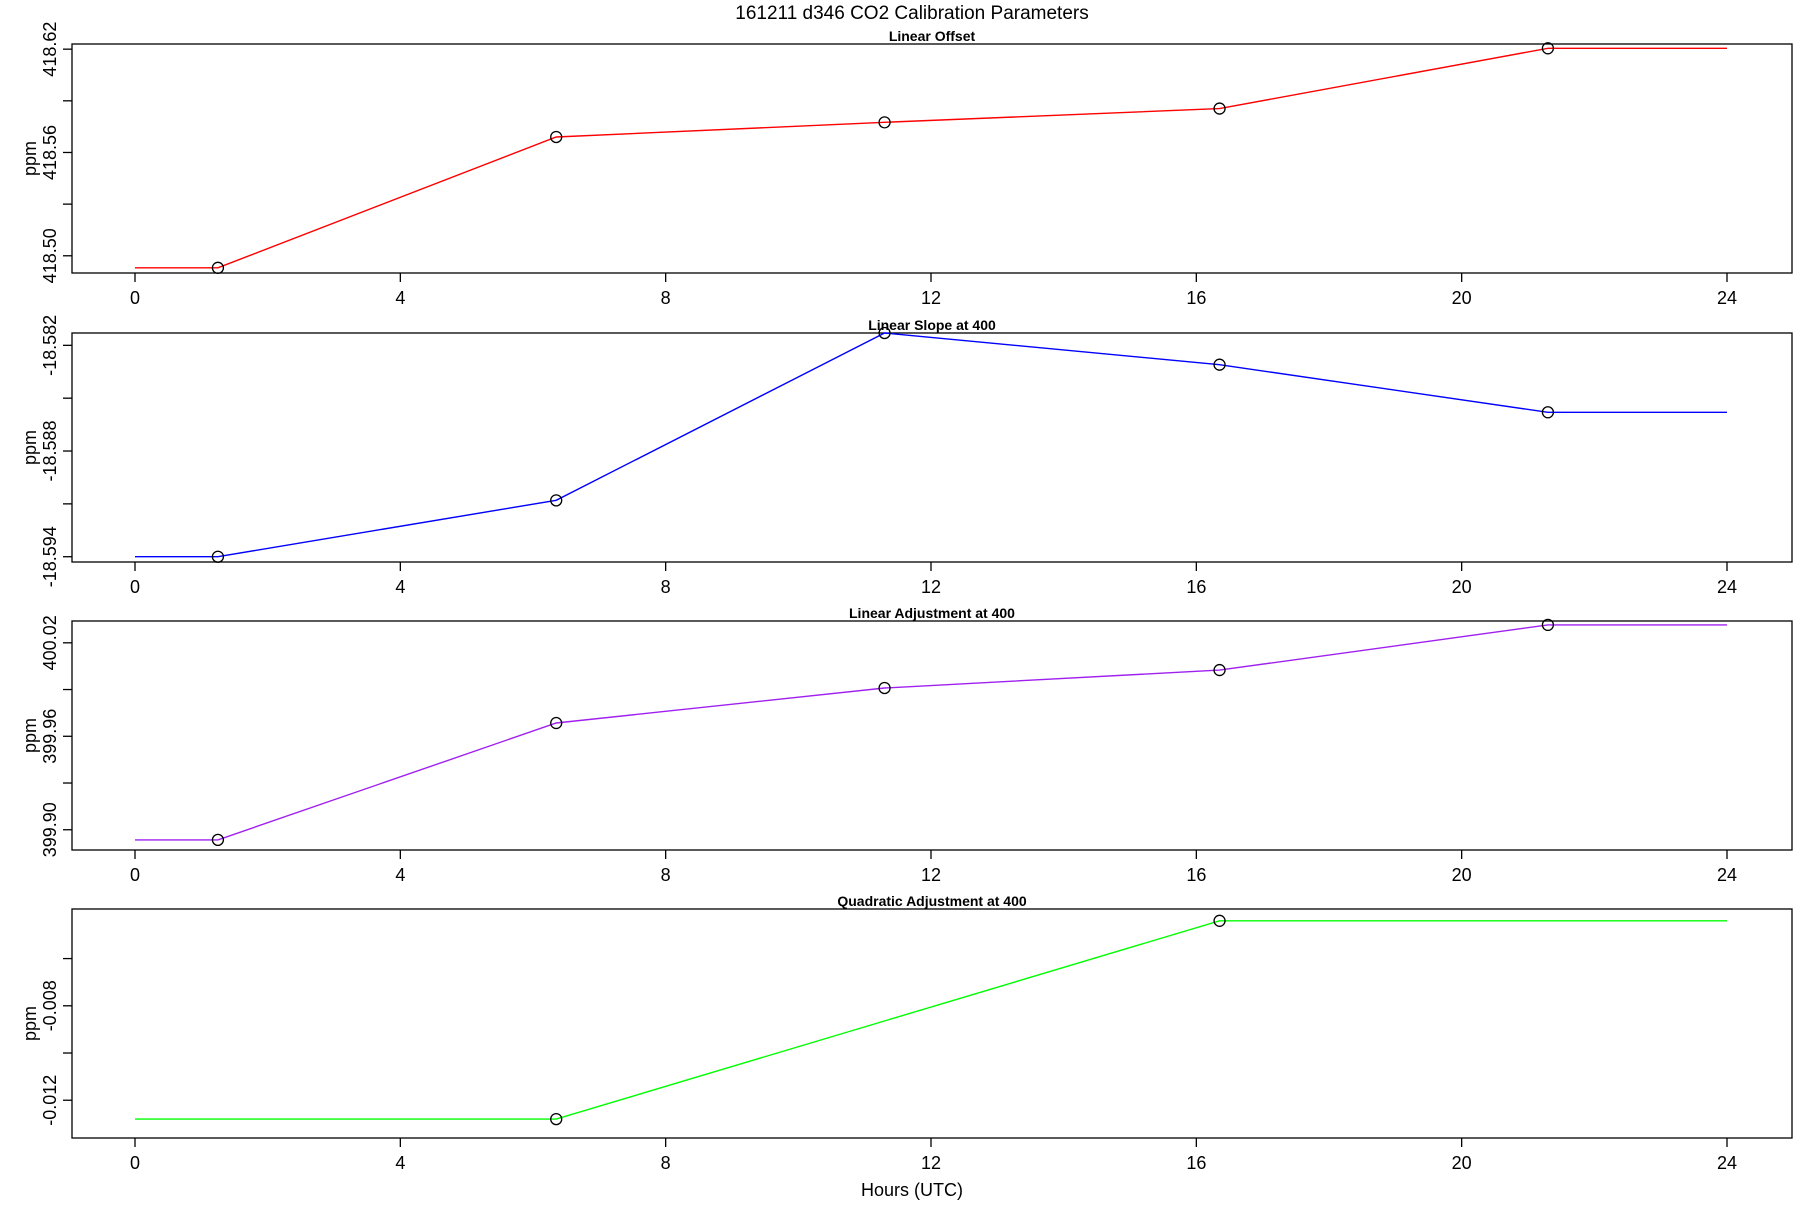 The height and width of the screenshot is (1205, 1800). I want to click on y-tick-label: 418.50, so click(50, 255).